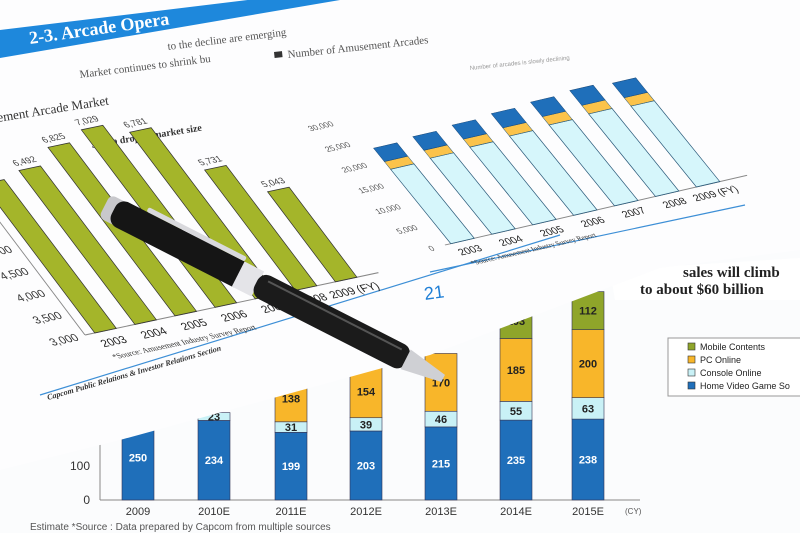 The height and width of the screenshot is (533, 800). Describe the element at coordinates (634, 212) in the screenshot. I see `x-tick: 2007` at that location.